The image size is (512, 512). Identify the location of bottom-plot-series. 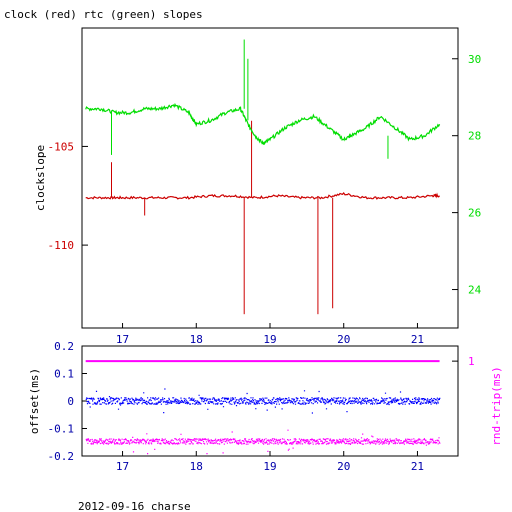
(263, 407).